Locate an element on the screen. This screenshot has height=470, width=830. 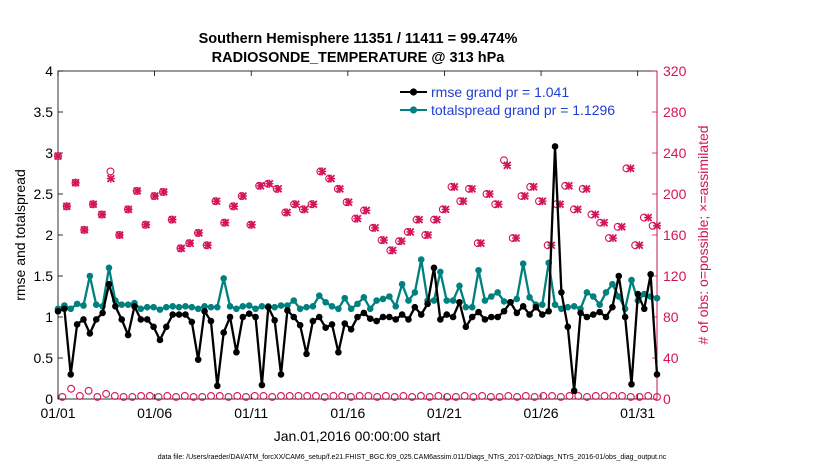
x-tick-label: 01/31 is located at coordinates (637, 413).